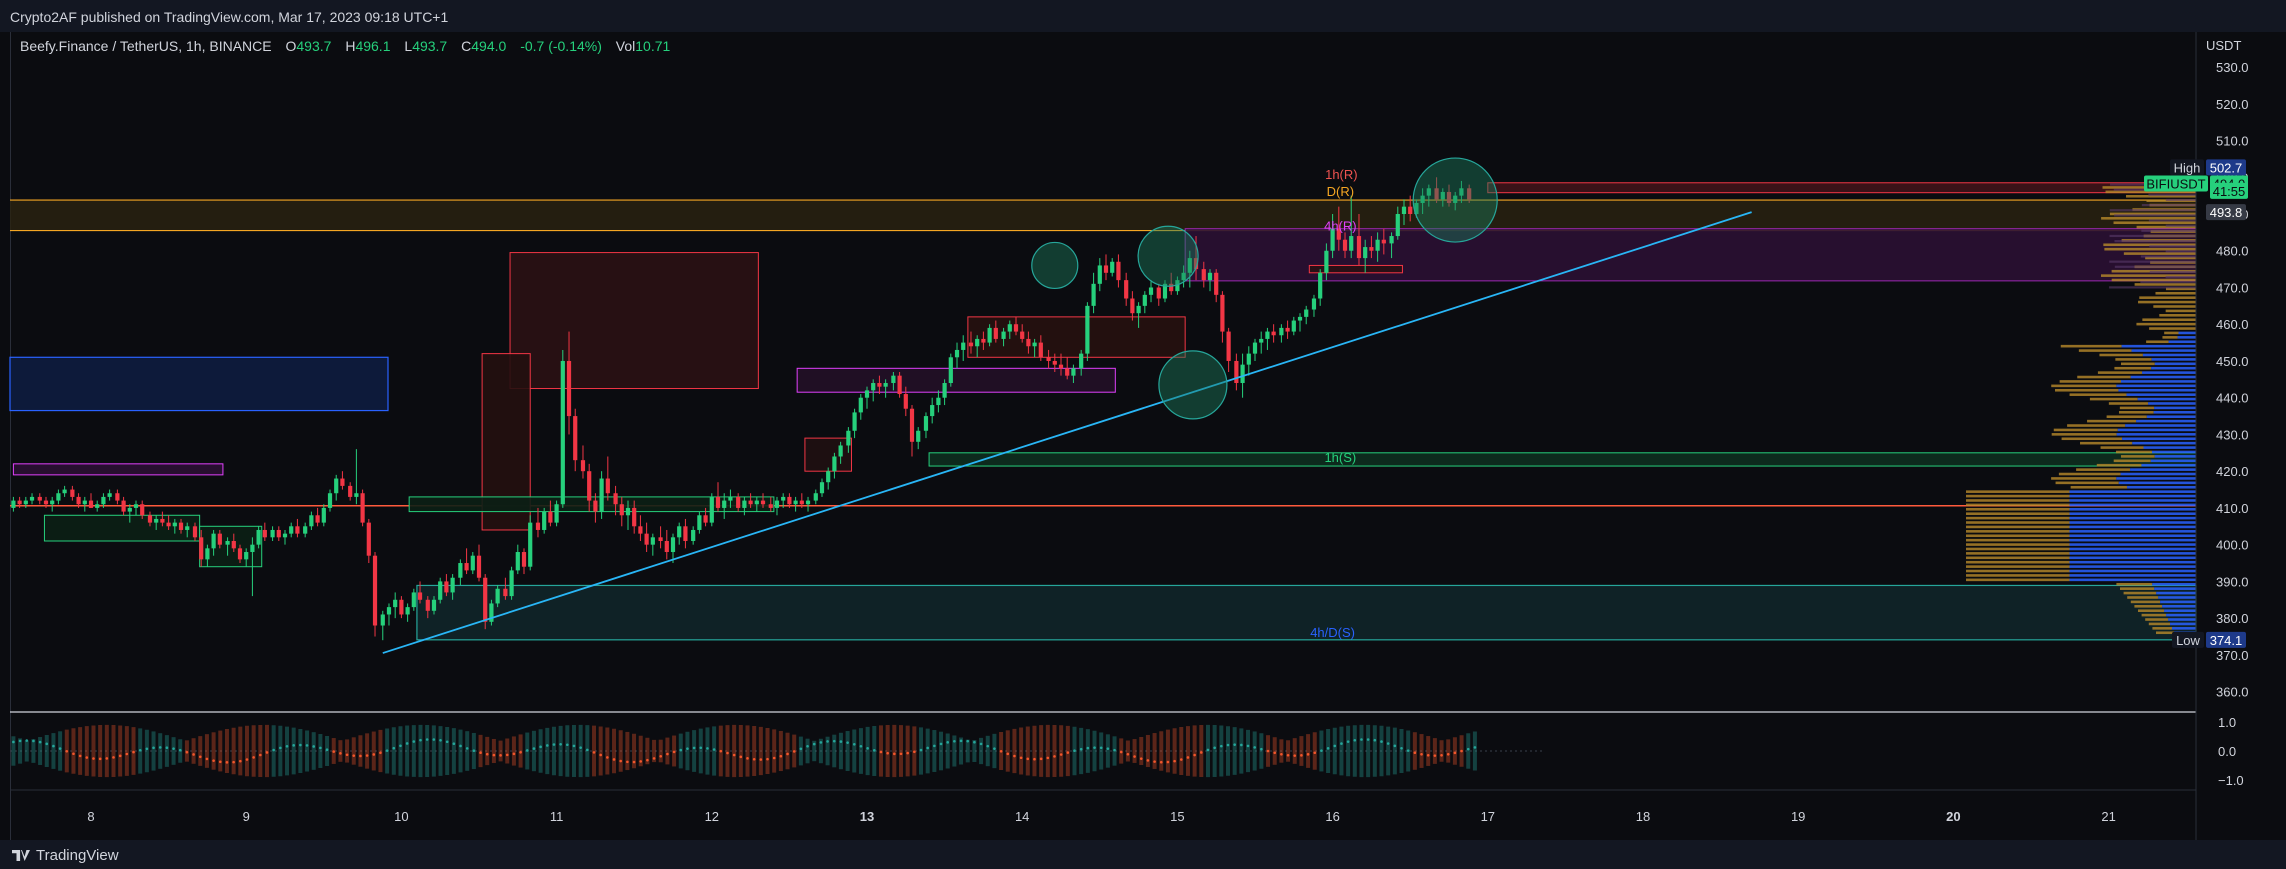 The height and width of the screenshot is (869, 2286). Describe the element at coordinates (1488, 816) in the screenshot. I see `x-tick-label: 17` at that location.